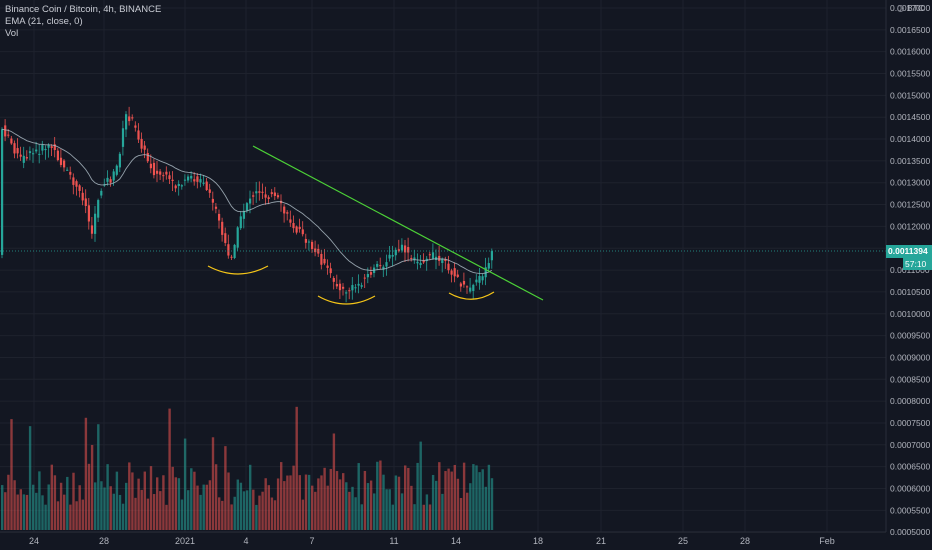  Describe the element at coordinates (34, 541) in the screenshot. I see `date-axis-label: 24` at that location.